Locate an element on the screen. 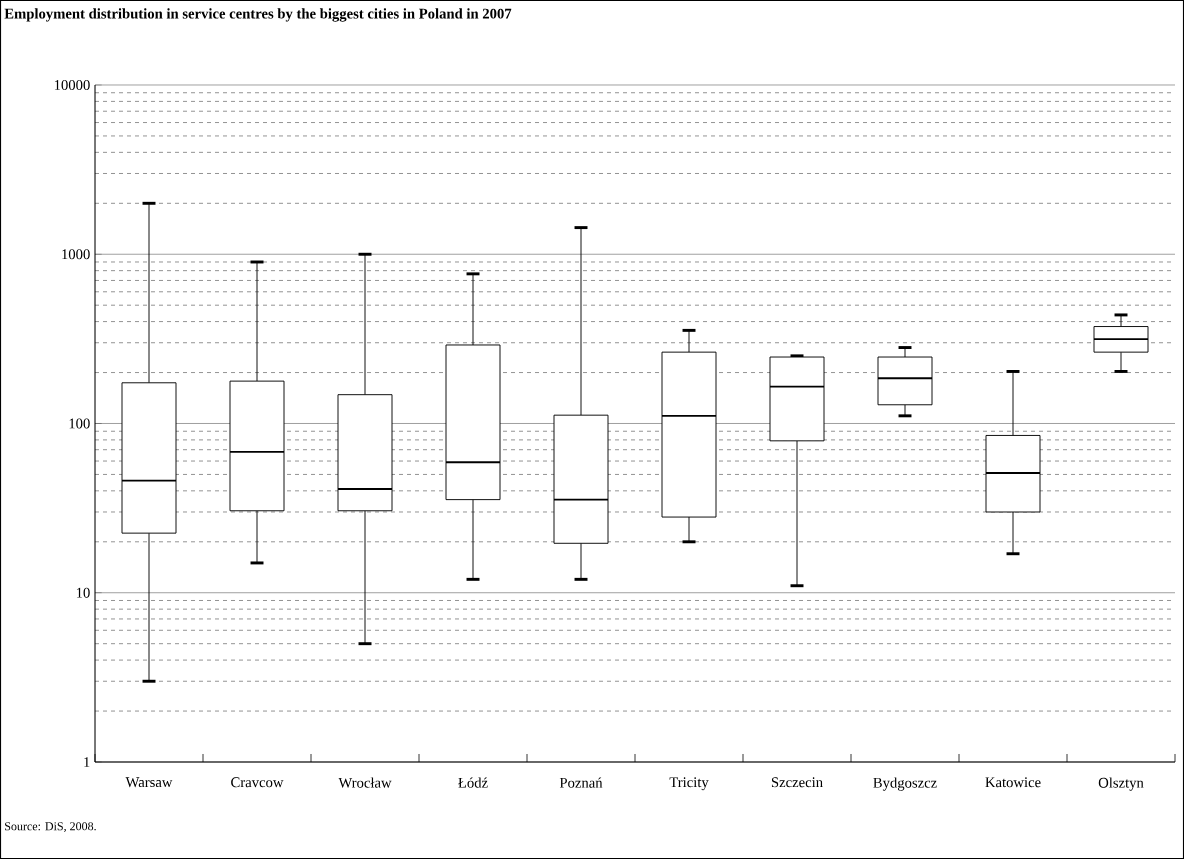 The image size is (1184, 859). x-tick-label: Olsztyn is located at coordinates (1121, 784).